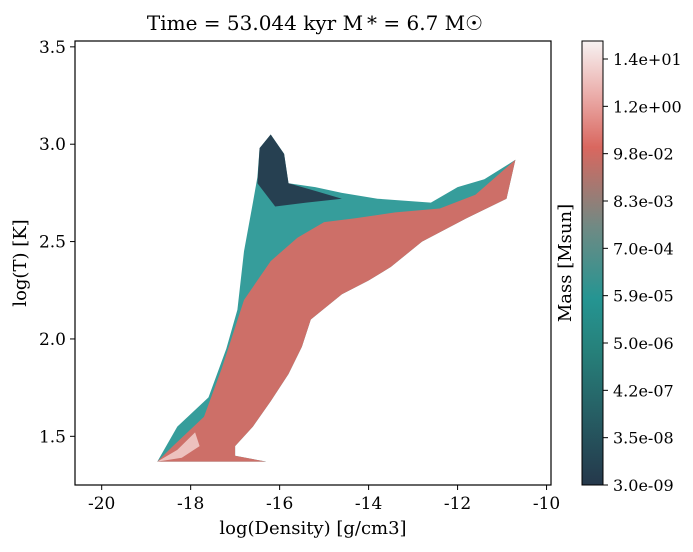 This screenshot has height=552, width=693. Describe the element at coordinates (299, 170) in the screenshot. I see `region-hot-diffuse-cap` at that location.